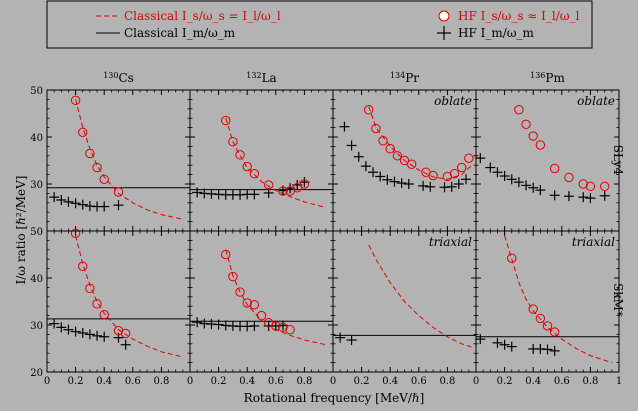  What do you see at coordinates (547, 301) in the screenshot?
I see `panel-frame` at bounding box center [547, 301].